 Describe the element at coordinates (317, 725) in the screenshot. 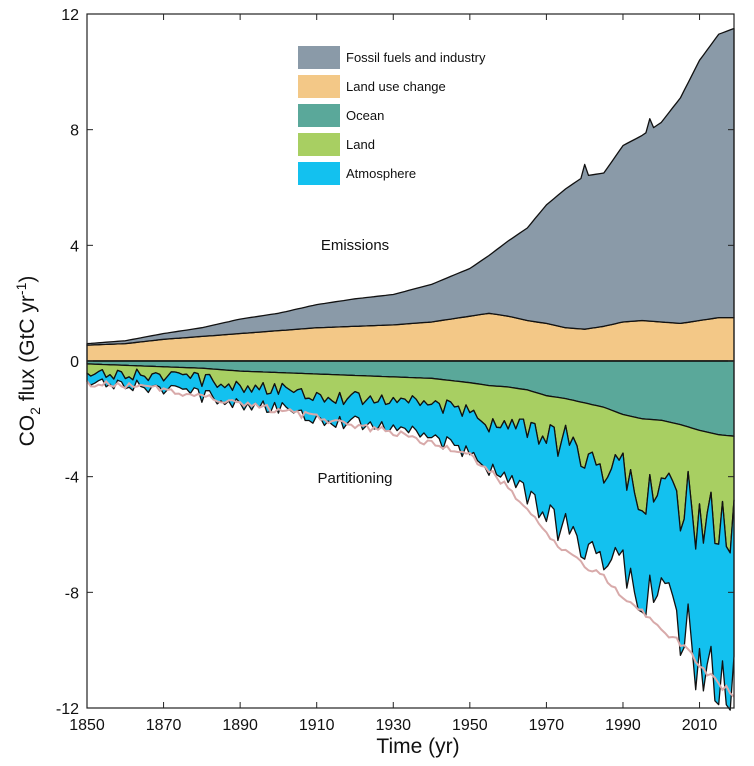

I see `x-tick-label: 1910` at that location.